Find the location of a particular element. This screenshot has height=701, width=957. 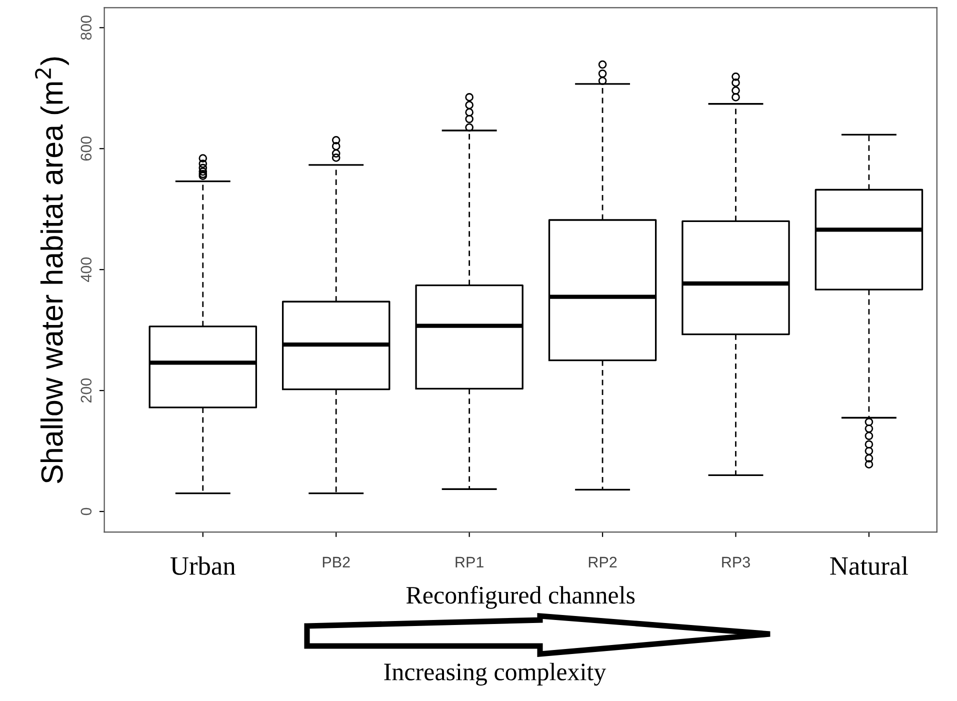

text: Increasing complexity is located at coordinates (495, 674).